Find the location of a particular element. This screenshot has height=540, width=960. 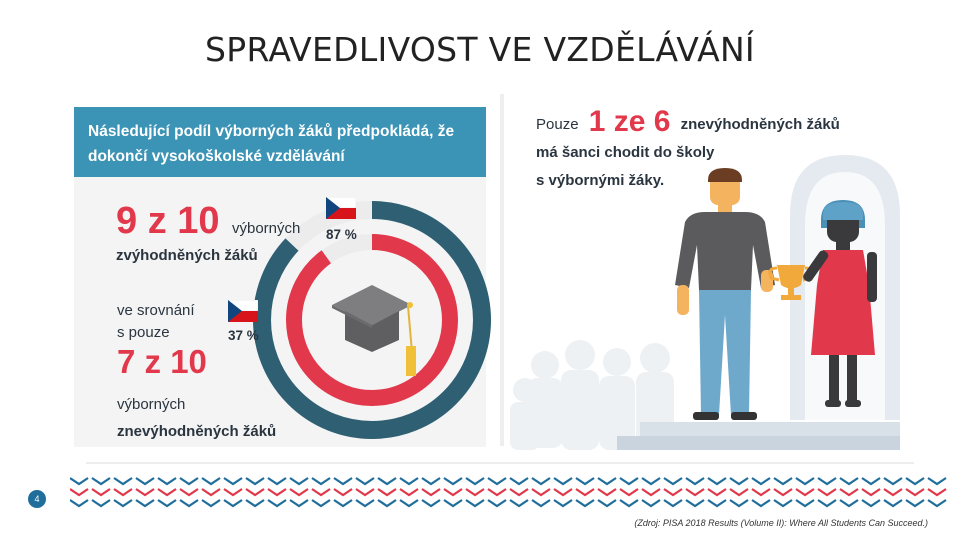

right-line-2-a: má šanci is located at coordinates (568, 152).